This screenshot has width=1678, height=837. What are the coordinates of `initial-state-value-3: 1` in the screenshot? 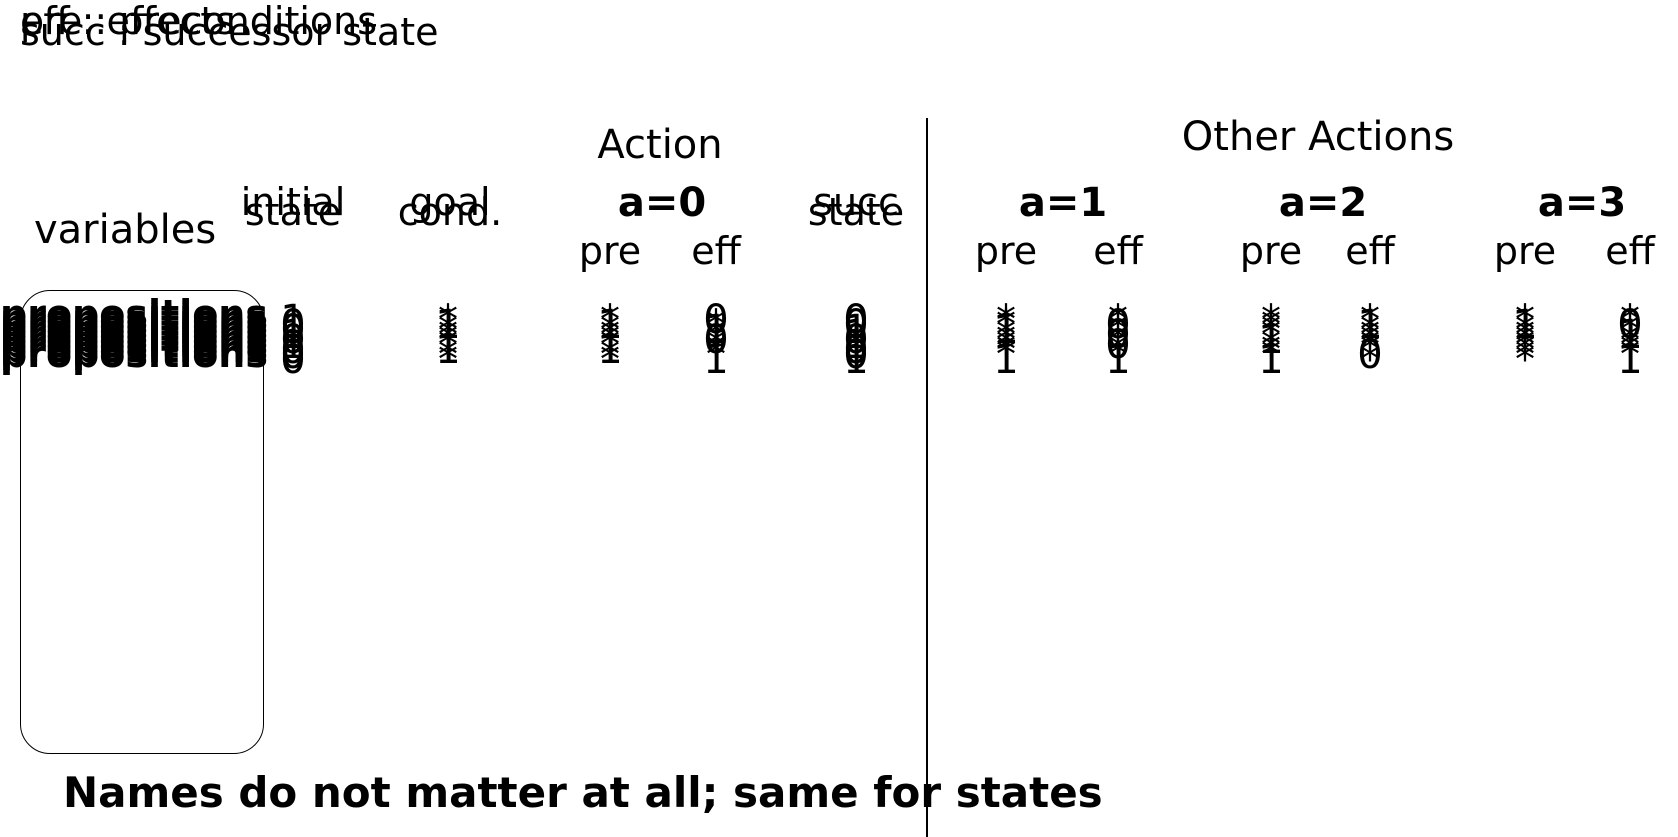 It's located at (293, 335).